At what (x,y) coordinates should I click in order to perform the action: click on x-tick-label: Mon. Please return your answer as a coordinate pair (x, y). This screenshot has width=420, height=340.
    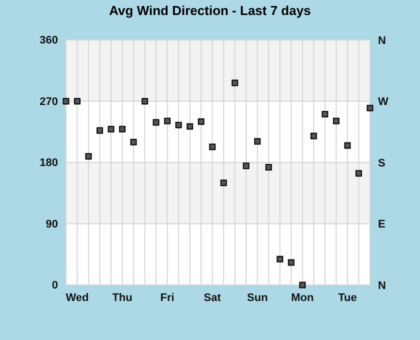
    Looking at the image, I should click on (302, 298).